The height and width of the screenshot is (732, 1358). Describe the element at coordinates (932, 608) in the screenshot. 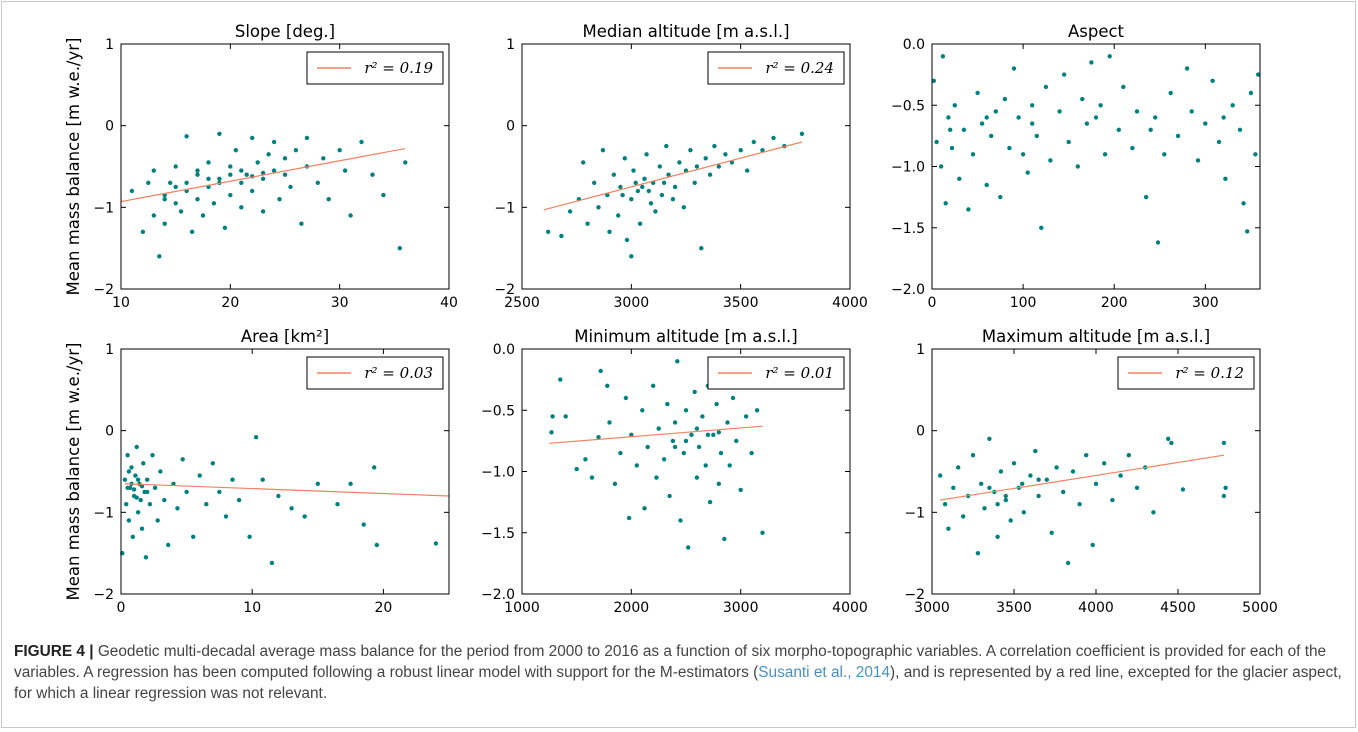

I see `x-tick-label: 3000` at that location.